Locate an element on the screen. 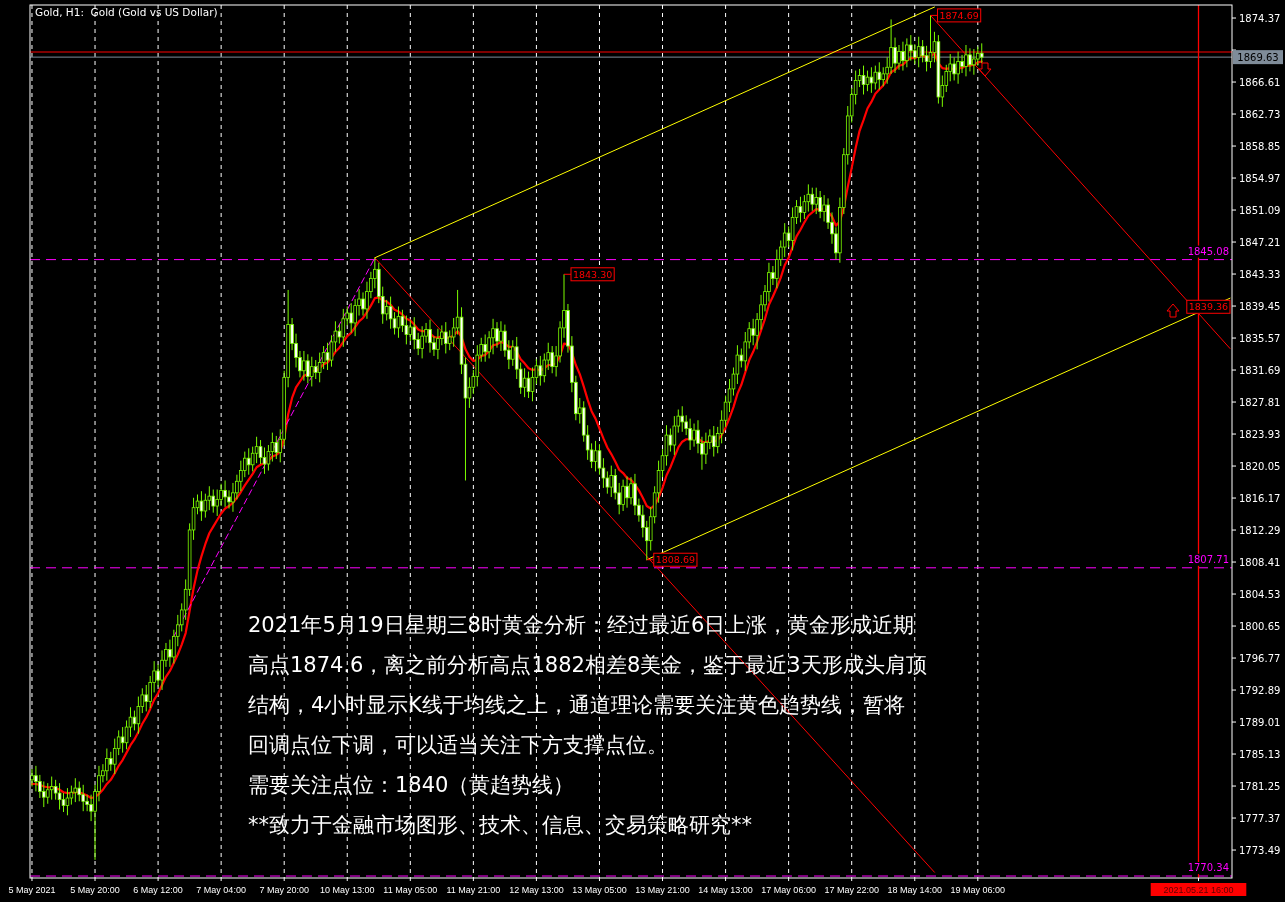  x-tick-label: 14 May 13:00 is located at coordinates (725, 890).